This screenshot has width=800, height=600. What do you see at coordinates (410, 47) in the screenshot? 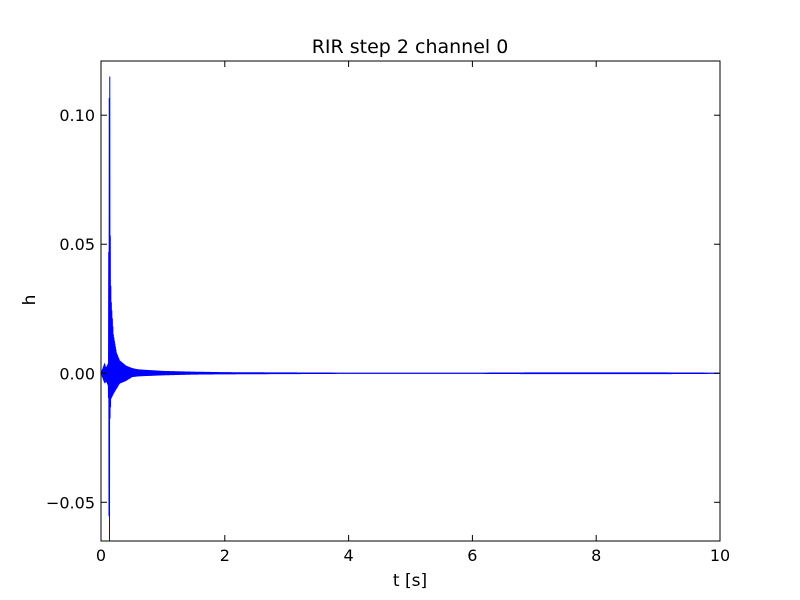
I see `chart-title: RIR step 2 channel 0` at bounding box center [410, 47].